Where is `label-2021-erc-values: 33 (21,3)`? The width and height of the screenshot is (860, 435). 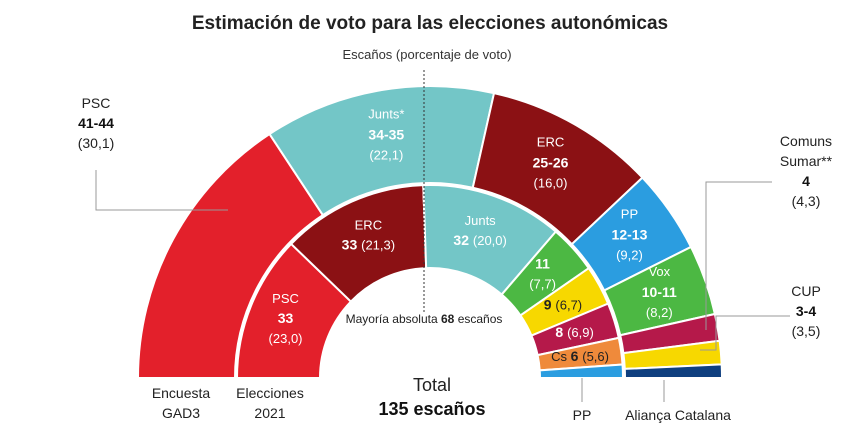
label-2021-erc-values: 33 (21,3) is located at coordinates (368, 245).